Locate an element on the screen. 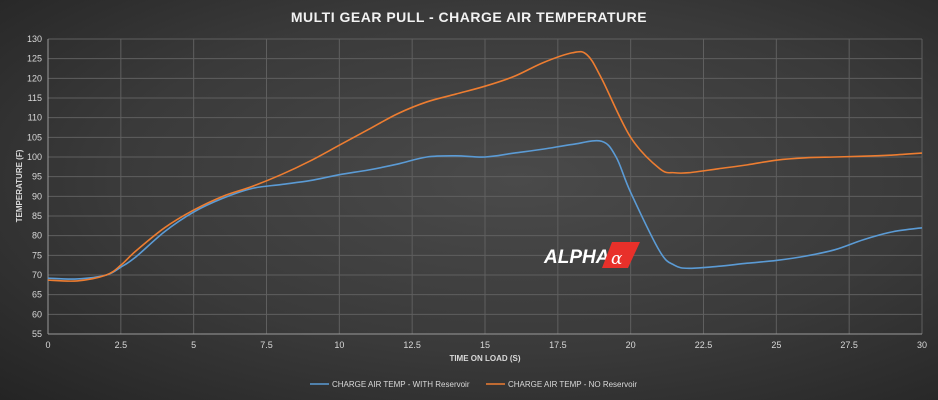  x-tick-label: 12.5 is located at coordinates (412, 345).